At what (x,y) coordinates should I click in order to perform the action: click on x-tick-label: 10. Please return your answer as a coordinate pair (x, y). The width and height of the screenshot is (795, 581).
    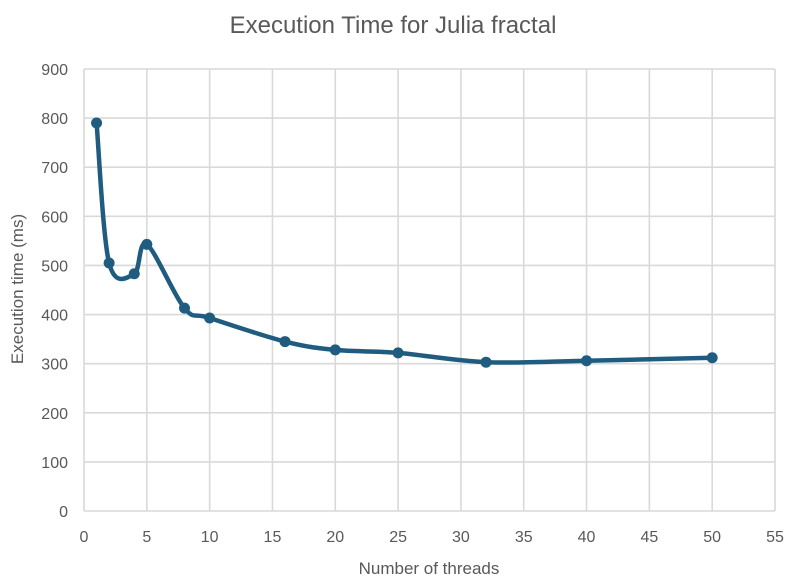
    Looking at the image, I should click on (210, 537).